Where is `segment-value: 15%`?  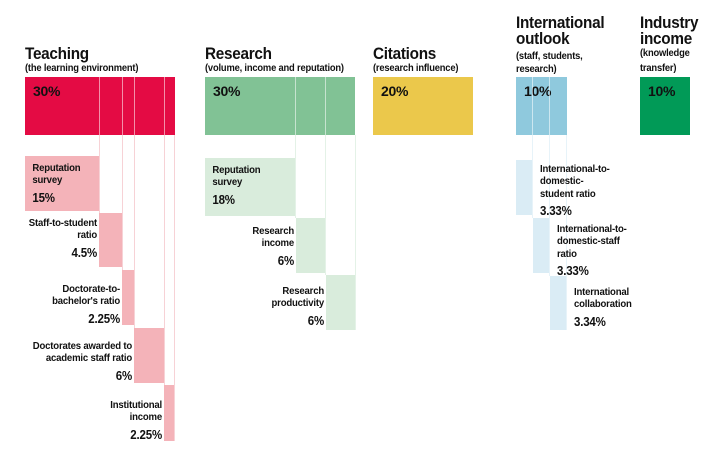 segment-value: 15% is located at coordinates (43, 197).